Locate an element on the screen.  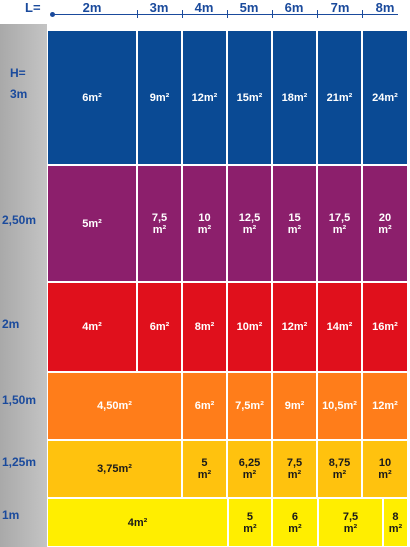
length-label: 4m is located at coordinates (204, 7).